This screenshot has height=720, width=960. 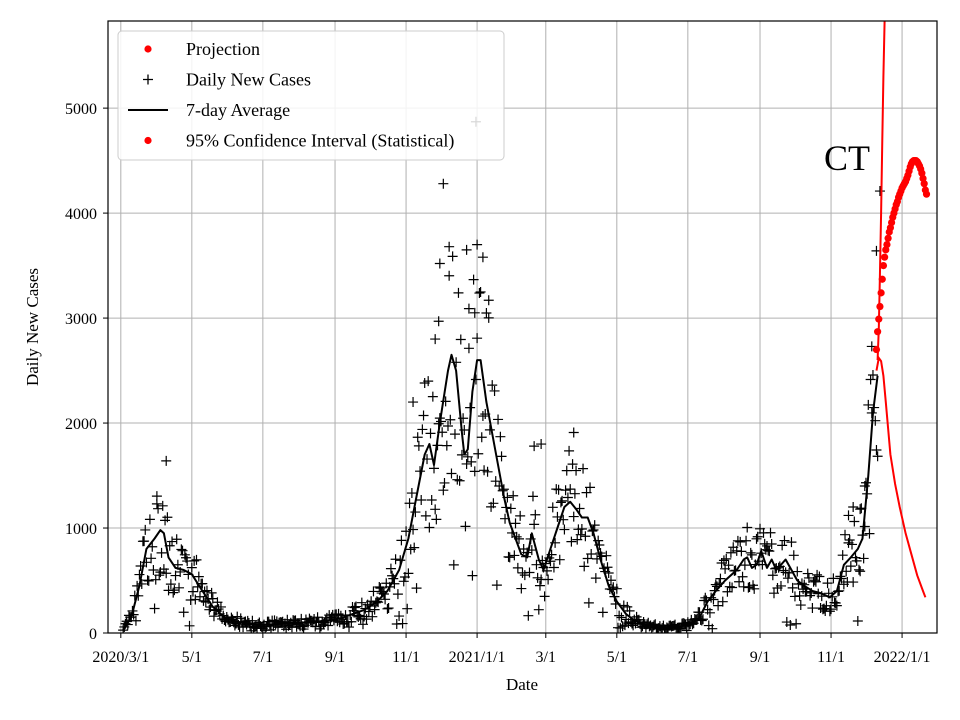 I want to click on x-tick-label: 5/1, so click(x=617, y=657).